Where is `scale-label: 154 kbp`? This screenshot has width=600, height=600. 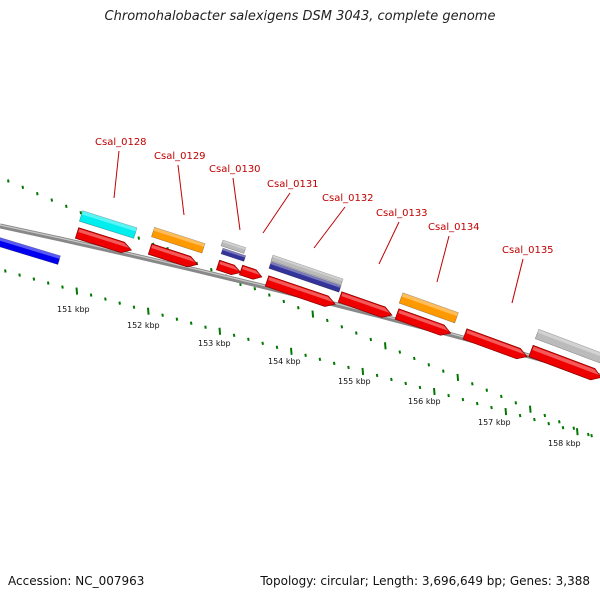
scale-label: 154 kbp is located at coordinates (284, 361).